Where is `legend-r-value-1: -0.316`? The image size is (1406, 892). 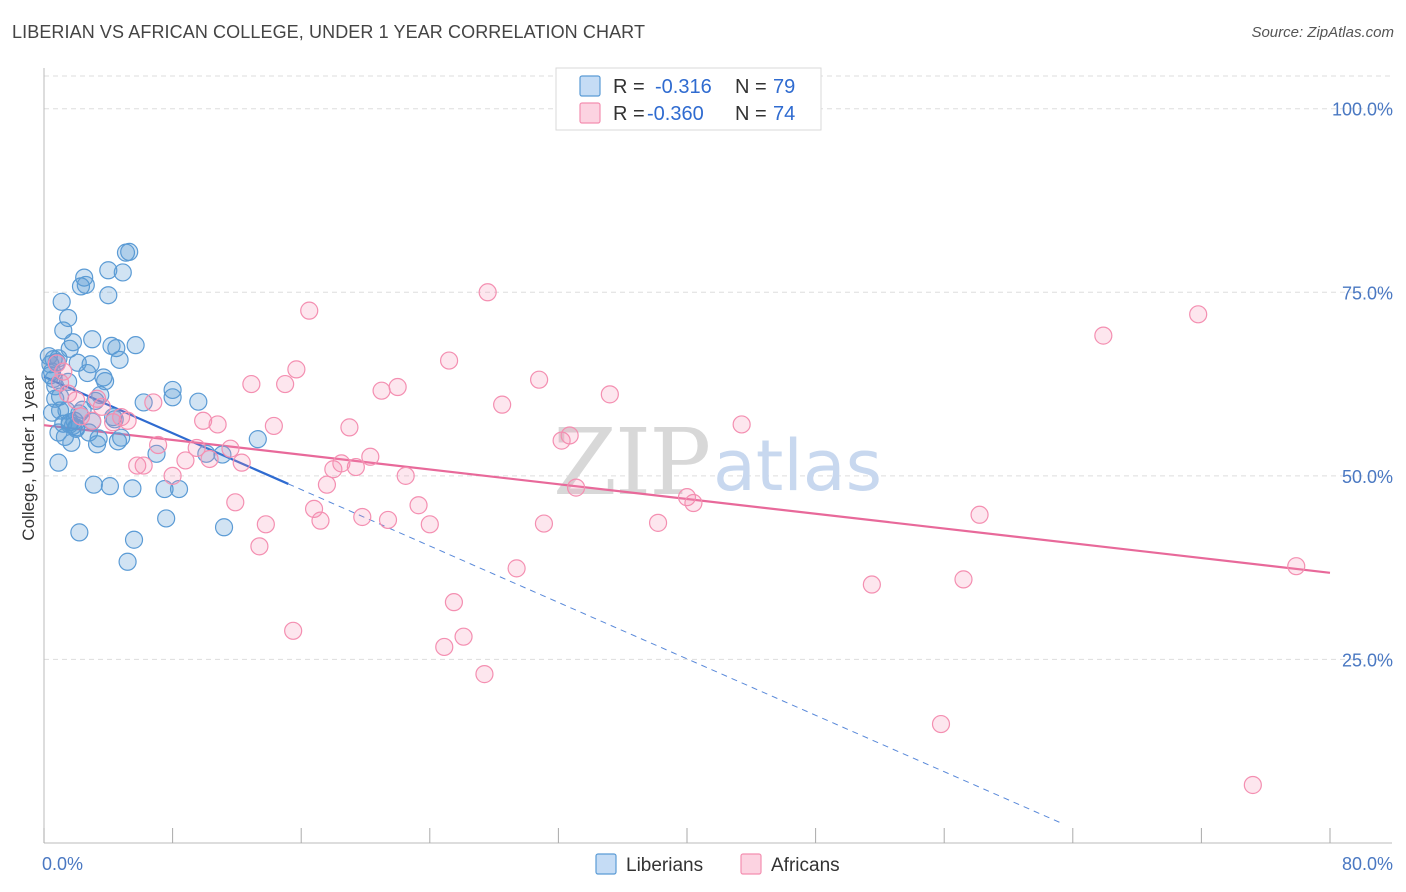
legend-r-value-1: -0.316 is located at coordinates (683, 87).